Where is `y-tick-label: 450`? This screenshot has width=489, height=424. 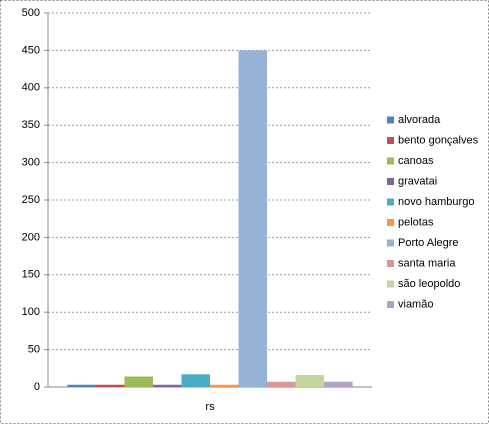 y-tick-label: 450 is located at coordinates (31, 50).